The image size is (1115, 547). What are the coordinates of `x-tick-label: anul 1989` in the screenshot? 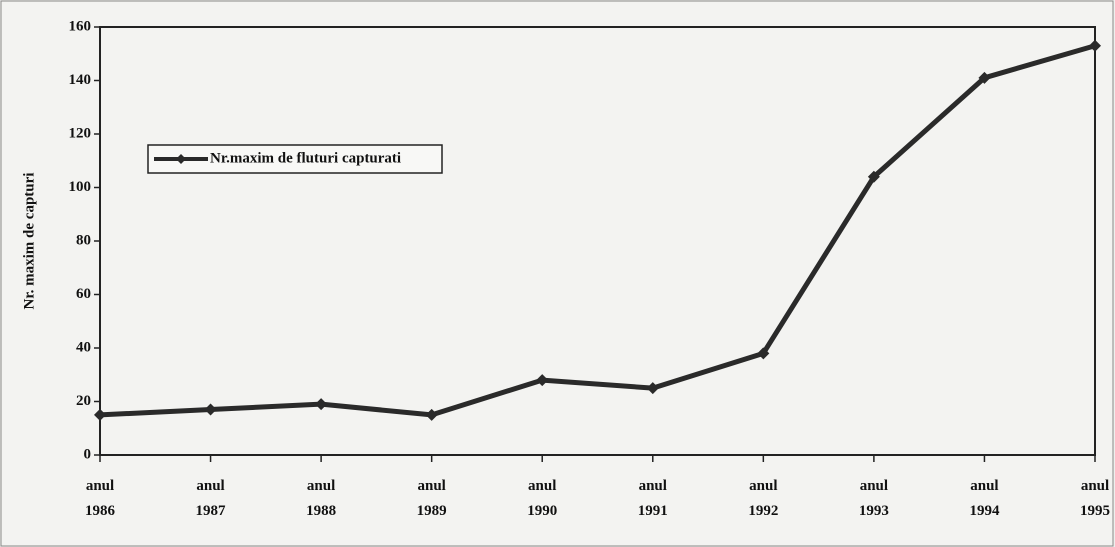 It's located at (432, 498).